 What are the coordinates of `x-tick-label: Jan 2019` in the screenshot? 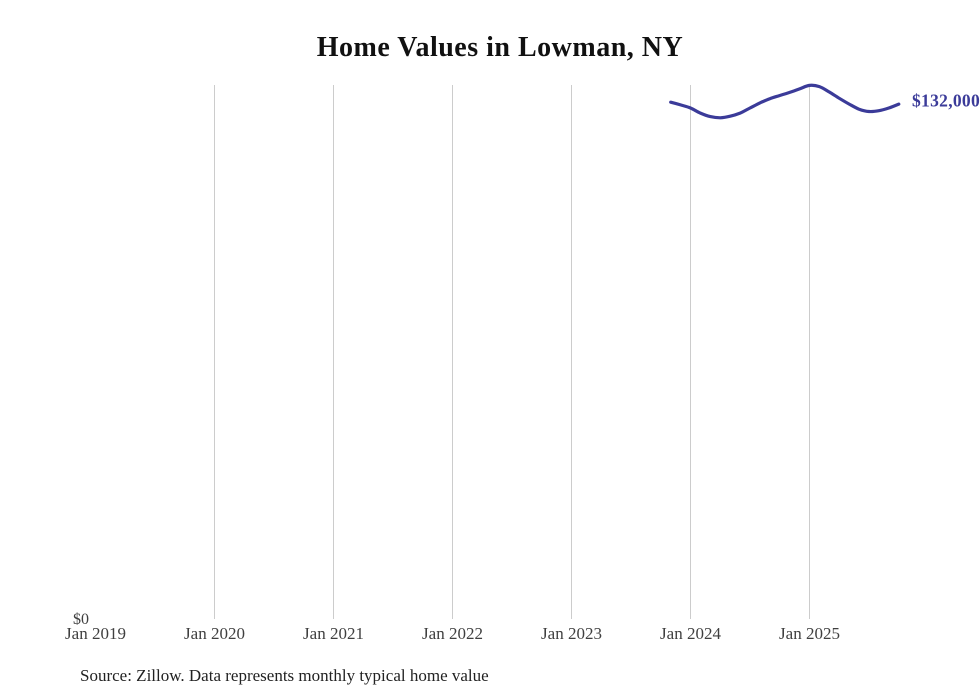 It's located at (95, 633).